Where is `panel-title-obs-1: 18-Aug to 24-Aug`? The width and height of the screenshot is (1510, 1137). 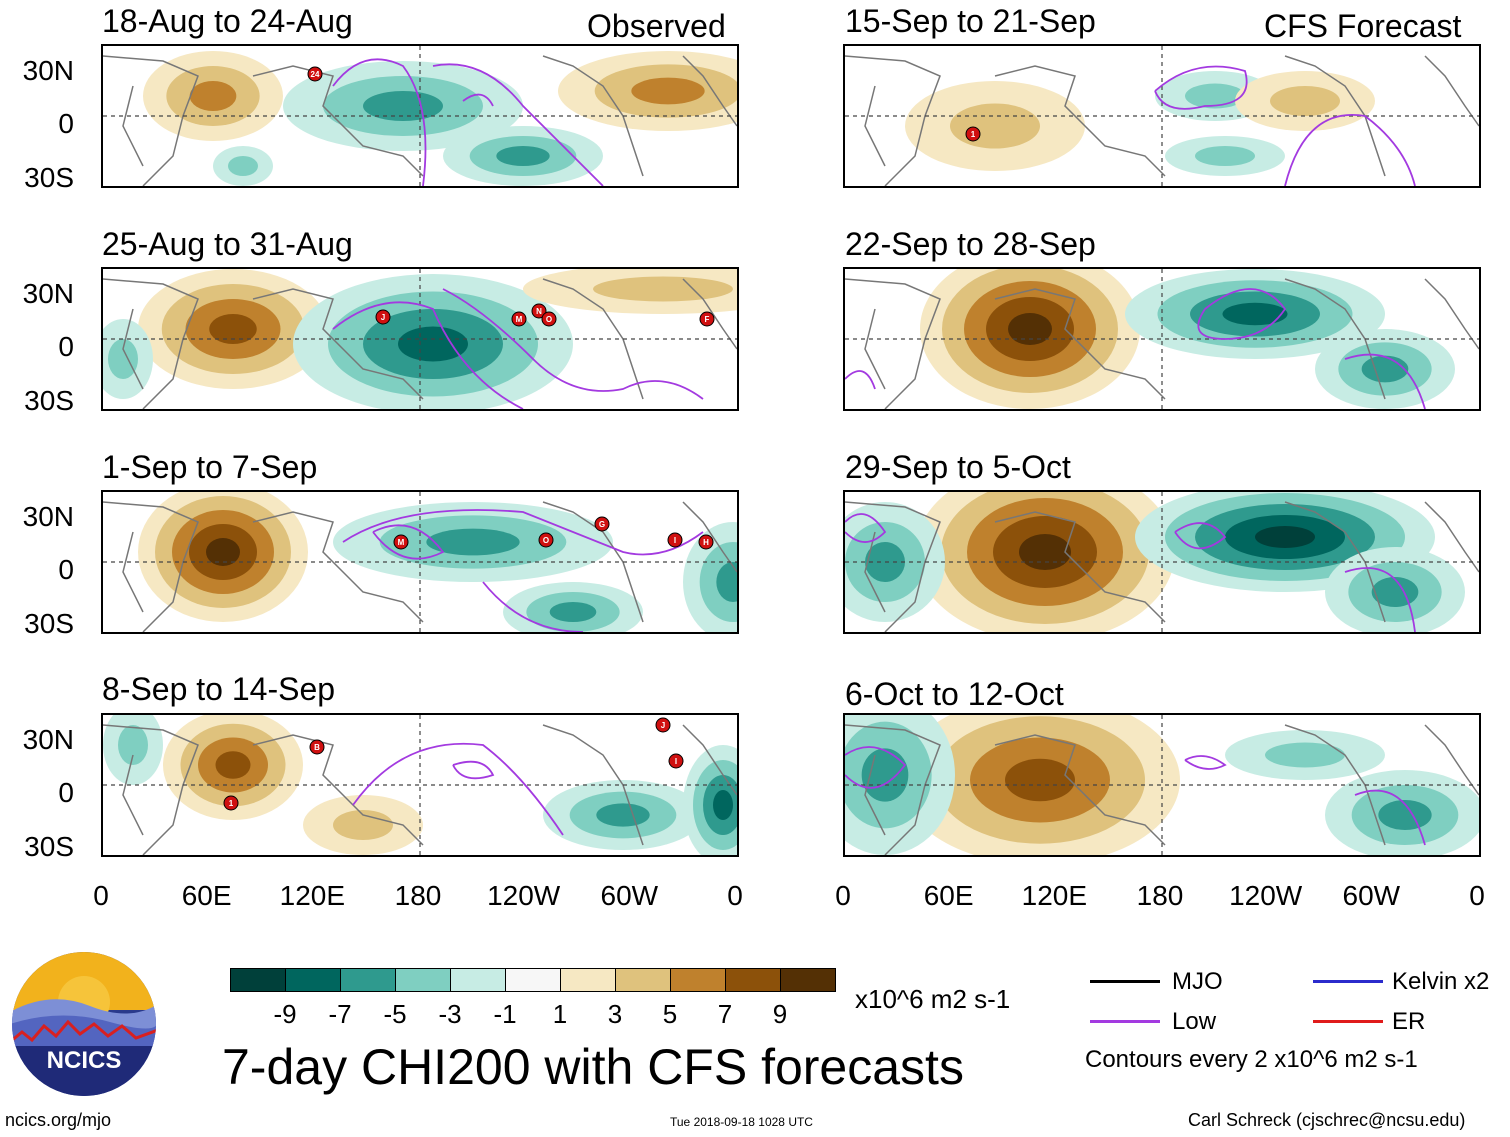
panel-title-obs-1: 18-Aug to 24-Aug is located at coordinates (227, 21).